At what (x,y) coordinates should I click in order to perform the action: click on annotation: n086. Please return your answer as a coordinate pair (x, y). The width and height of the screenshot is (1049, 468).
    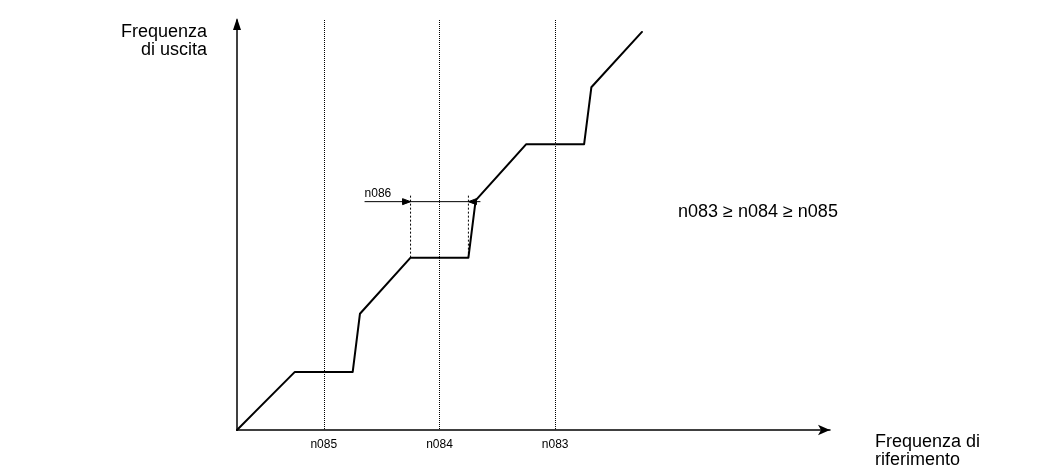
    Looking at the image, I should click on (378, 192).